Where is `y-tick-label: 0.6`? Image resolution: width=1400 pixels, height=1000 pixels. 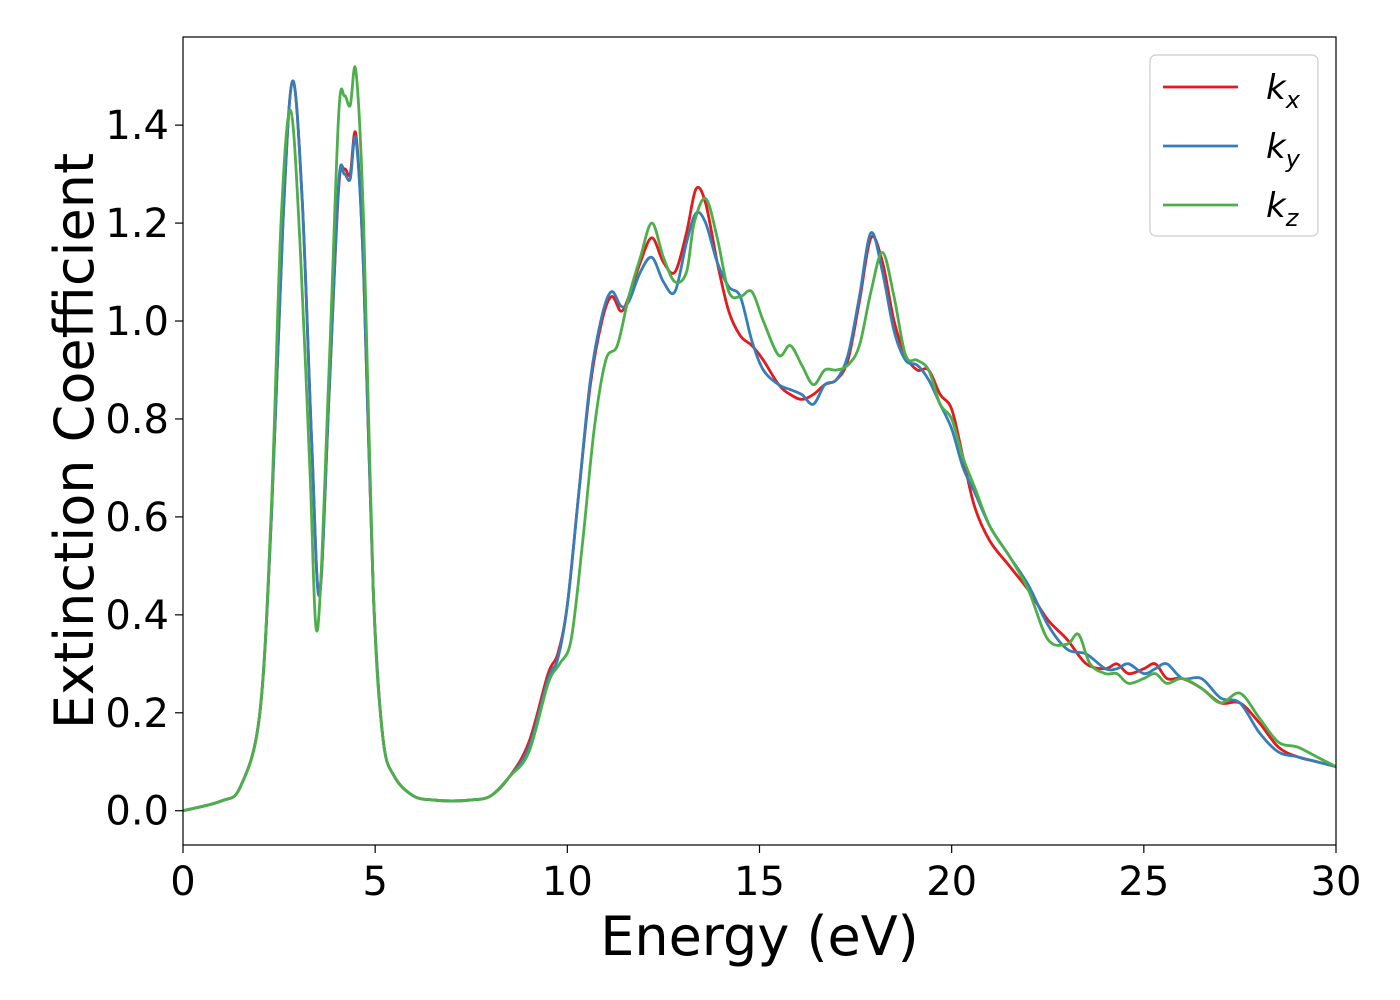
y-tick-label: 0.6 is located at coordinates (137, 518).